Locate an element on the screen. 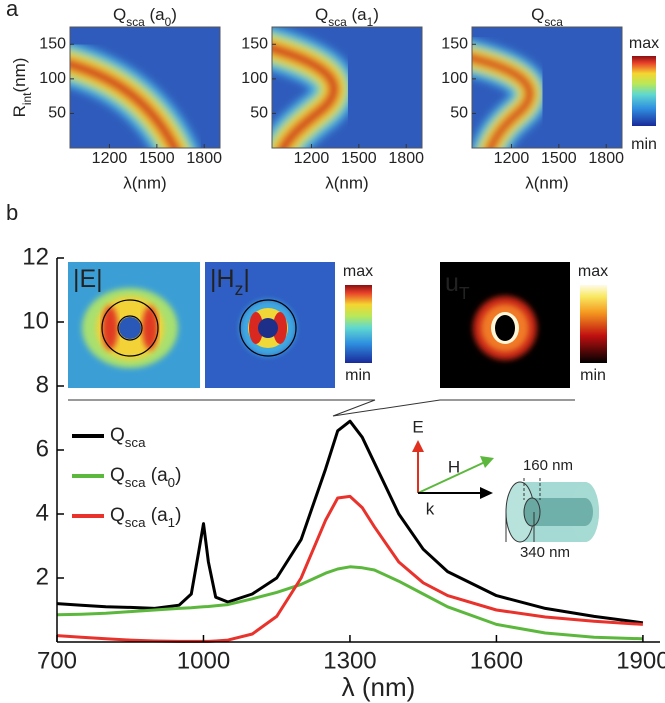 This screenshot has width=665, height=703. inset-label-part: T is located at coordinates (464, 293).